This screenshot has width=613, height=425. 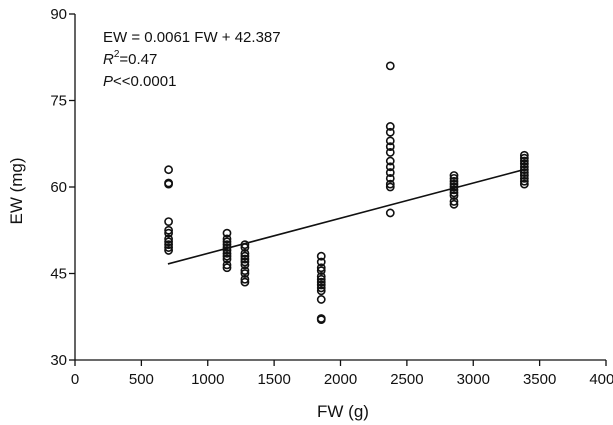 What do you see at coordinates (58, 187) in the screenshot?
I see `y-tick-label: 60` at bounding box center [58, 187].